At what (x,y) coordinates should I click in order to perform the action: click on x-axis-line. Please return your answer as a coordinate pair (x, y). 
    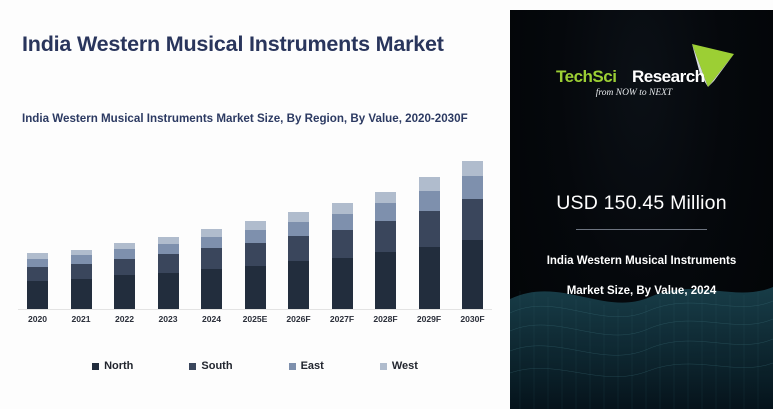
    Looking at the image, I should click on (255, 309).